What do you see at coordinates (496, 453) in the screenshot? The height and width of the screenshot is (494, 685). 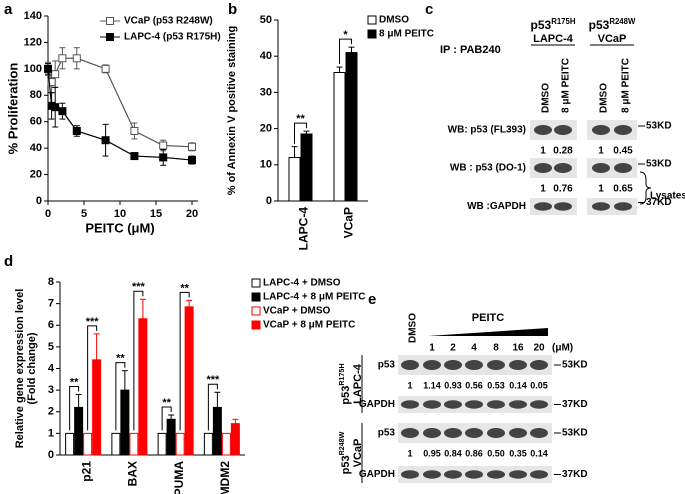 I see `quant-label: 0.50` at bounding box center [496, 453].